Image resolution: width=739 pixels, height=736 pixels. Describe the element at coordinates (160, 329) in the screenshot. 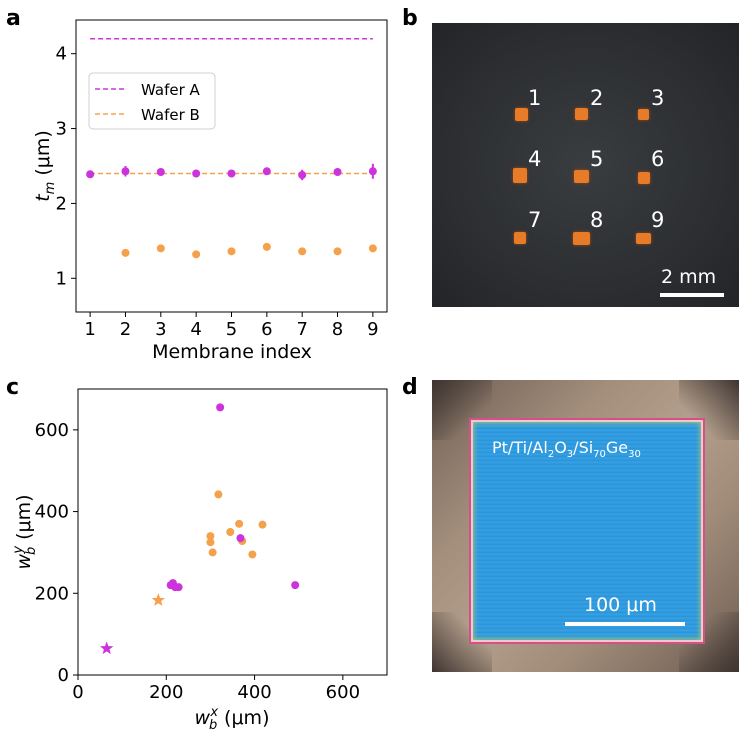

I see `chart-a-xtick-label: 3` at that location.